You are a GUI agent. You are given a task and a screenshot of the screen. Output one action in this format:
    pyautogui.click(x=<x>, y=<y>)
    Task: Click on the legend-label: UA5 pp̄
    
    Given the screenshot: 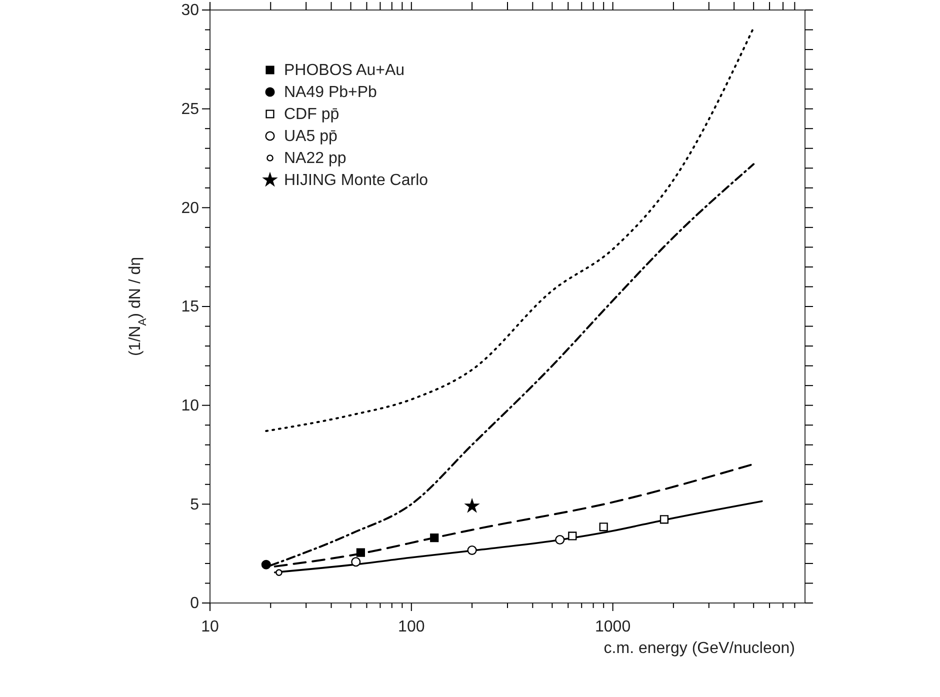 What is the action you would take?
    pyautogui.click(x=311, y=136)
    